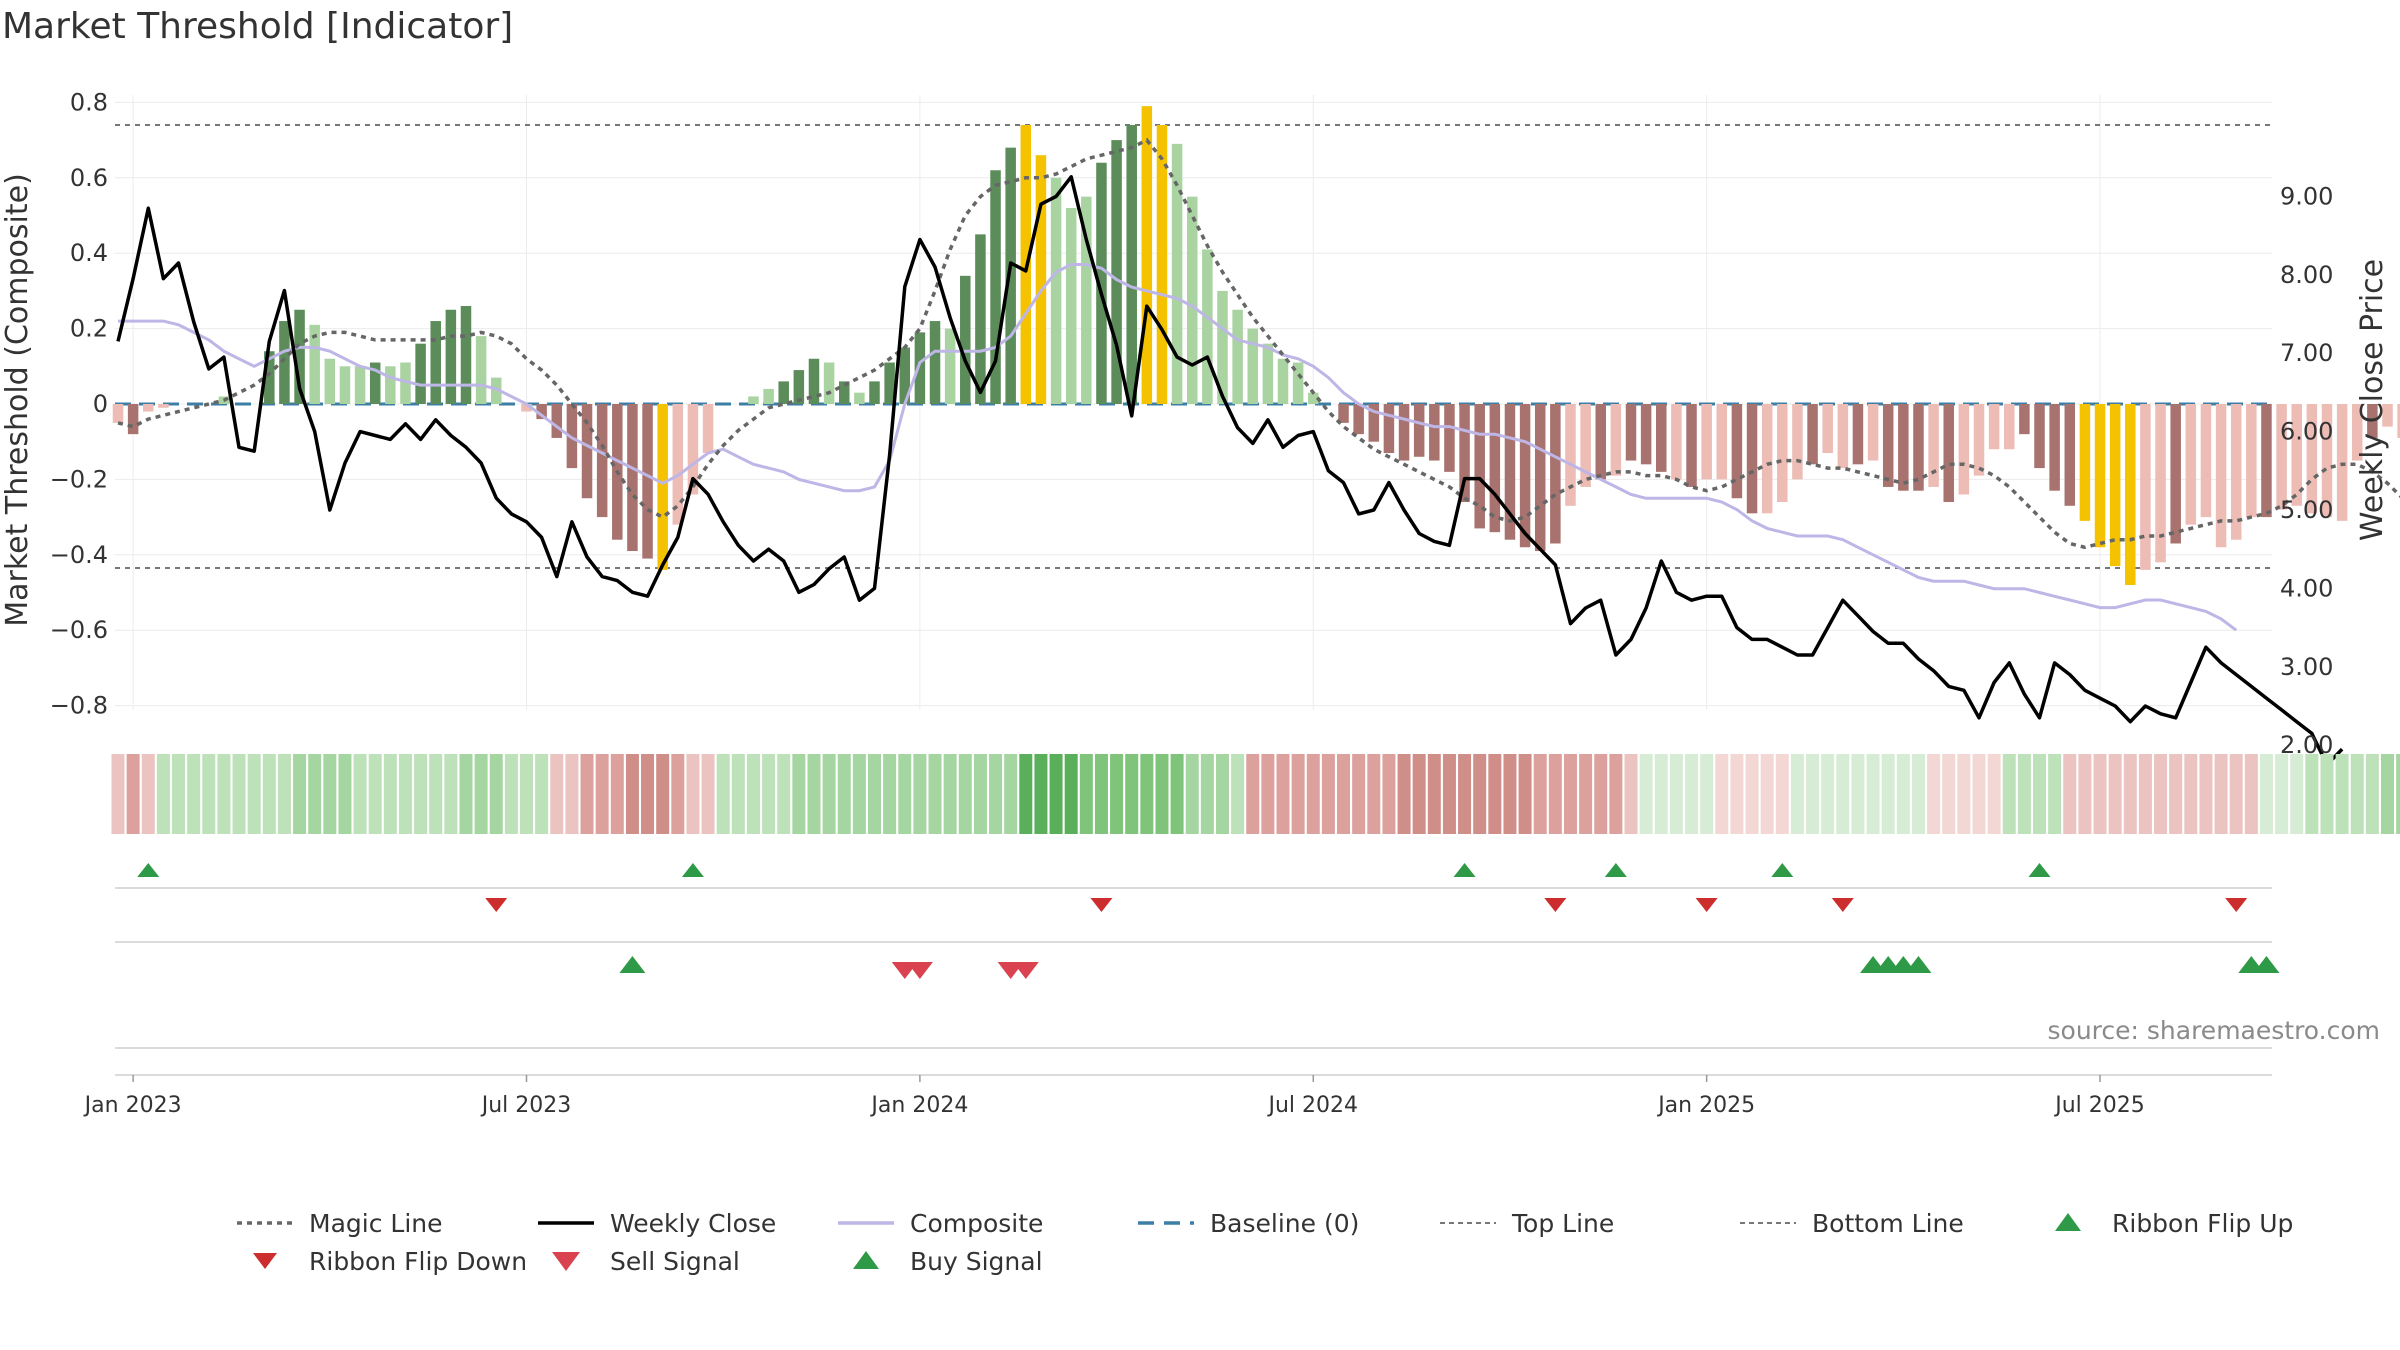 The width and height of the screenshot is (2400, 1350). I want to click on left-tick-label: 0.2, so click(89, 329).